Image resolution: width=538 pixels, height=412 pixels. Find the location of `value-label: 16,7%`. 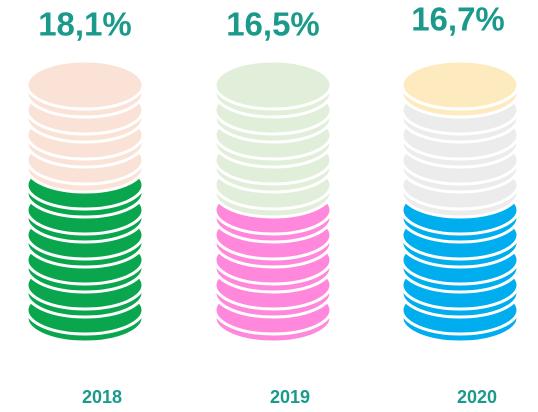

value-label: 16,7% is located at coordinates (458, 19).